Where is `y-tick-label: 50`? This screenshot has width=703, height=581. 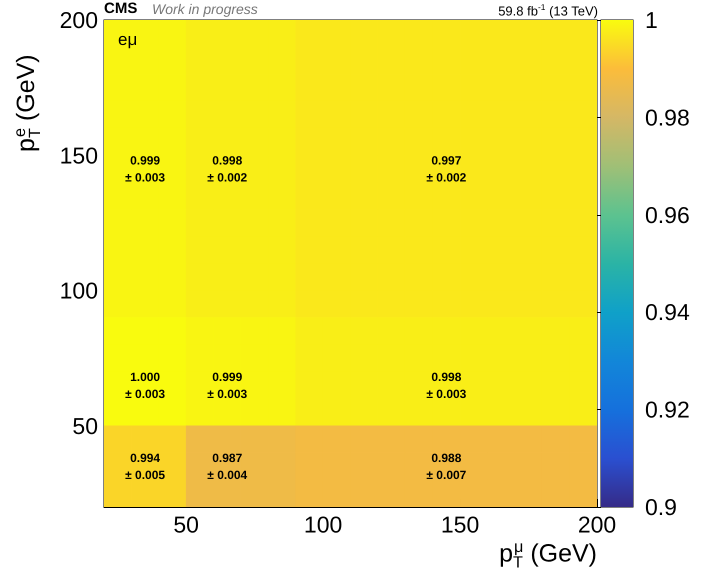
y-tick-label: 50 is located at coordinates (85, 425).